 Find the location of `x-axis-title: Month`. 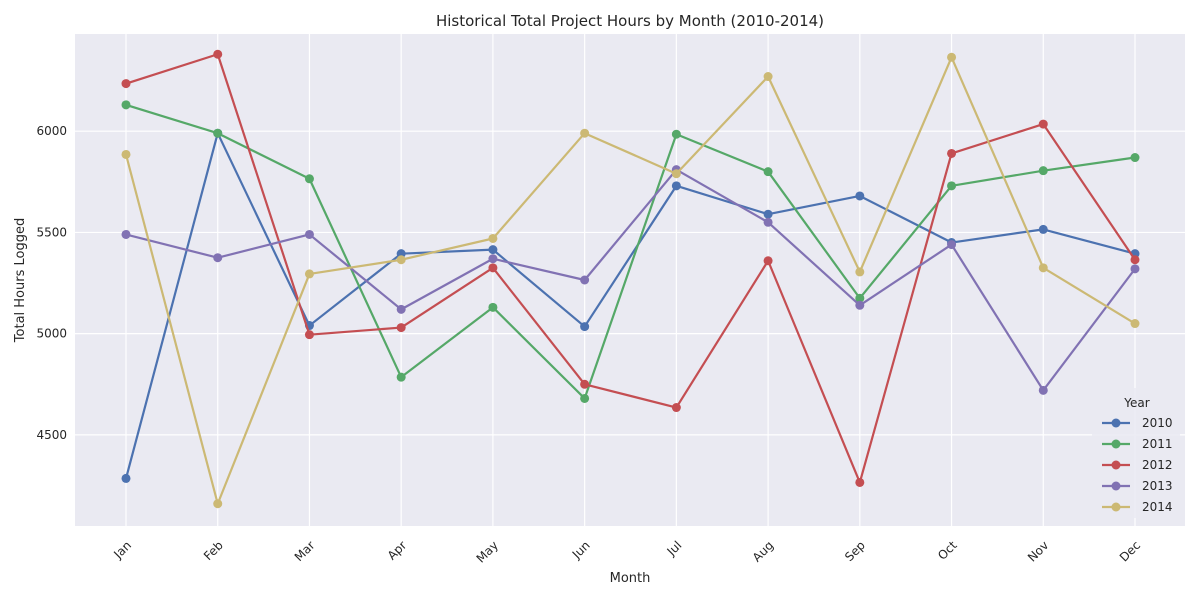

x-axis-title: Month is located at coordinates (630, 578).